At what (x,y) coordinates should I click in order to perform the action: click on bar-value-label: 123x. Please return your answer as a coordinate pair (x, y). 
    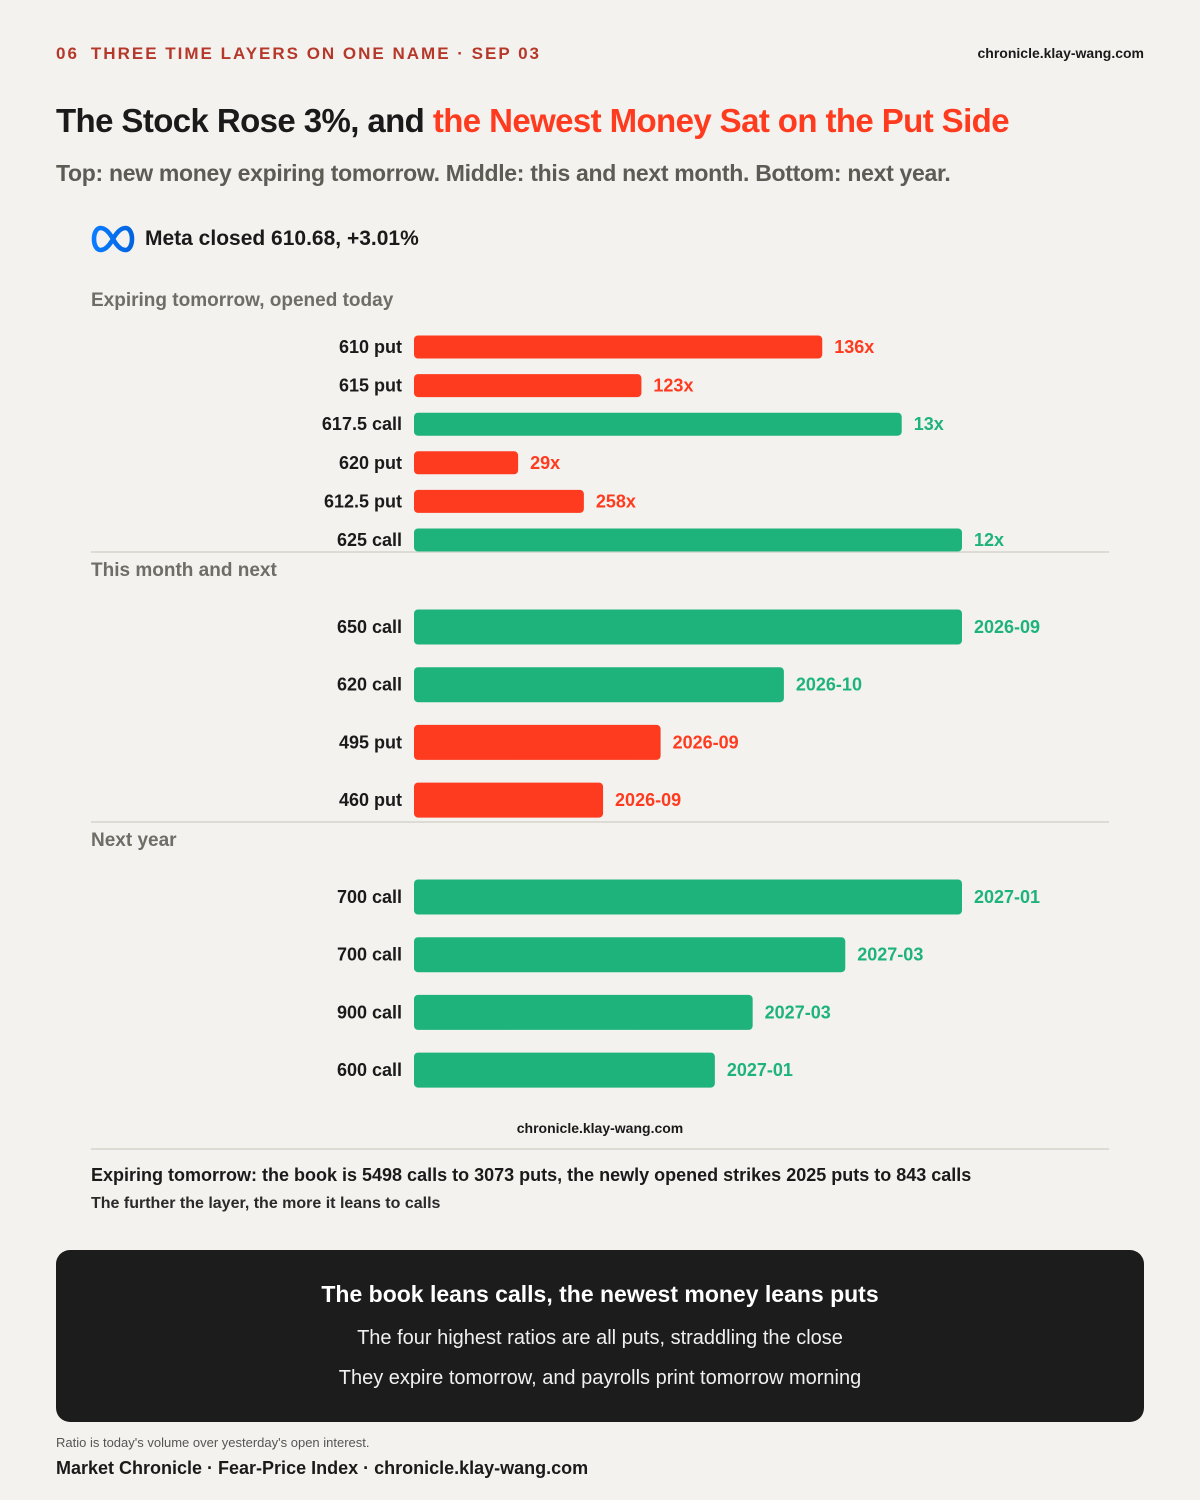
    Looking at the image, I should click on (673, 386).